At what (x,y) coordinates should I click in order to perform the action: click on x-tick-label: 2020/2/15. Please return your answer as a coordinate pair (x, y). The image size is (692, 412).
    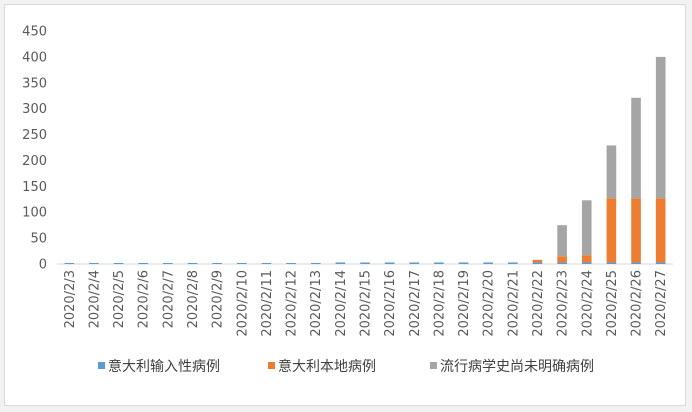
    Looking at the image, I should click on (366, 303).